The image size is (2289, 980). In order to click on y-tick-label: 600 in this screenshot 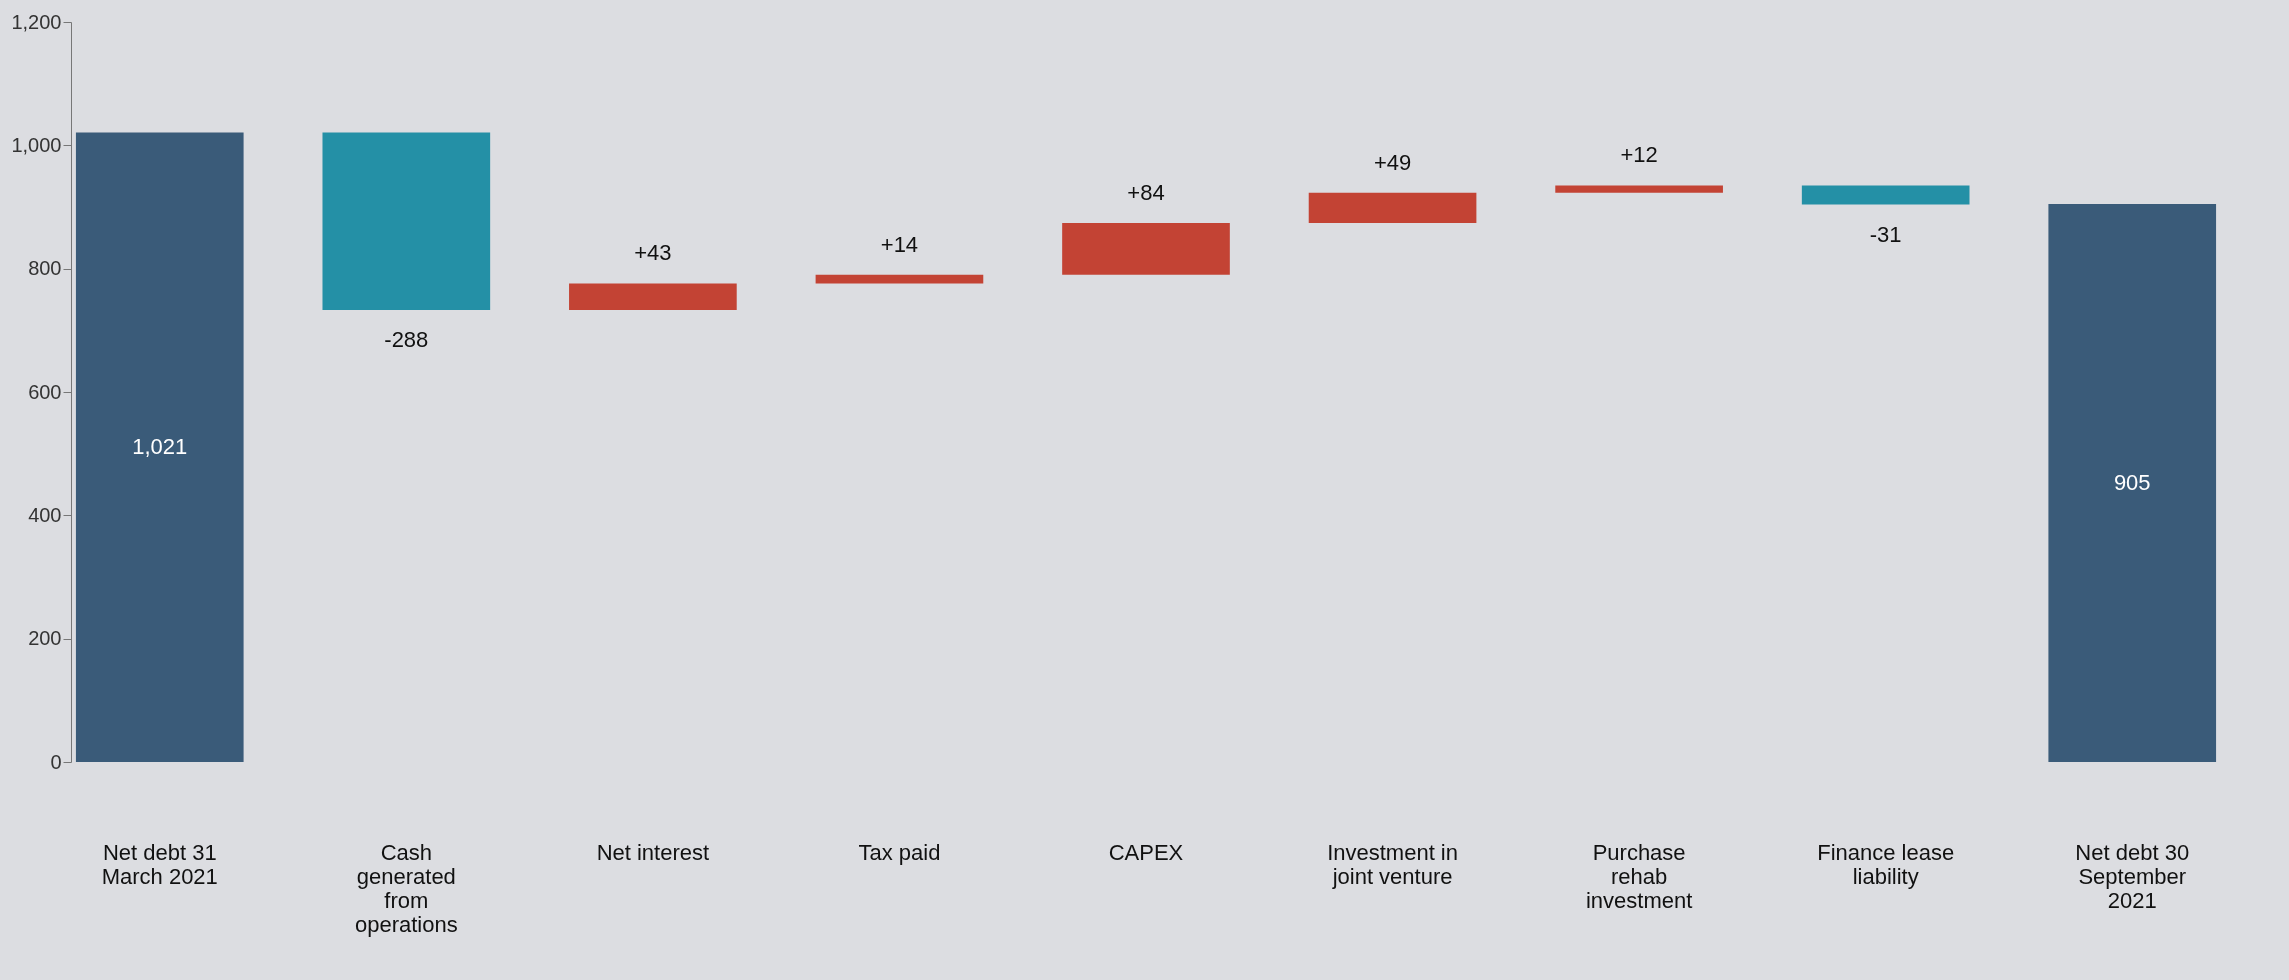, I will do `click(45, 391)`.